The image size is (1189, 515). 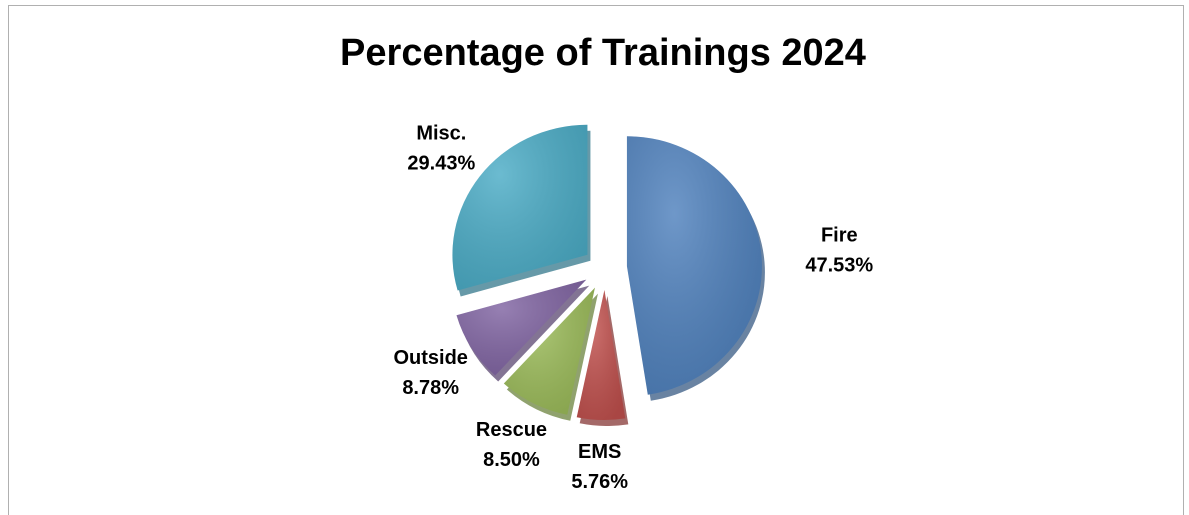 What do you see at coordinates (599, 452) in the screenshot?
I see `slice-label: EMS` at bounding box center [599, 452].